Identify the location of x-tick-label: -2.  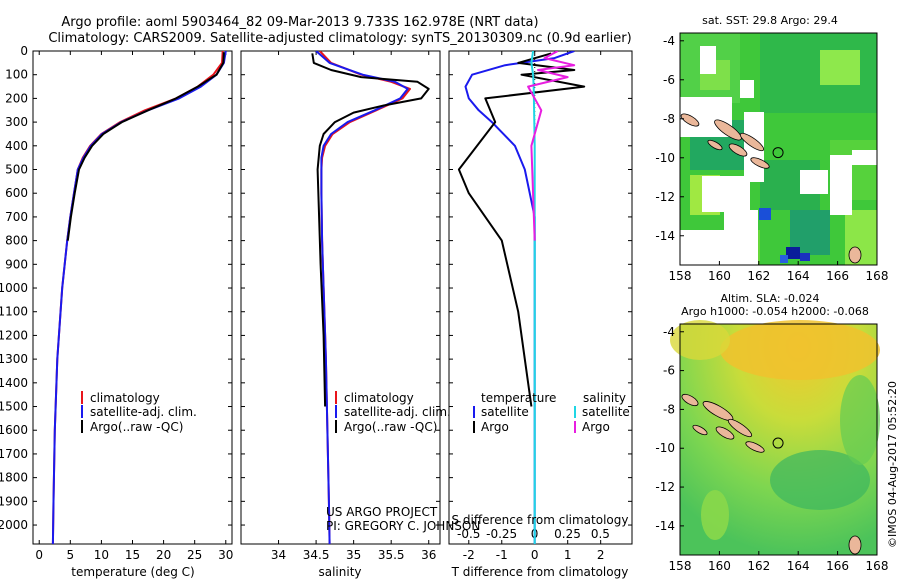
(469, 555).